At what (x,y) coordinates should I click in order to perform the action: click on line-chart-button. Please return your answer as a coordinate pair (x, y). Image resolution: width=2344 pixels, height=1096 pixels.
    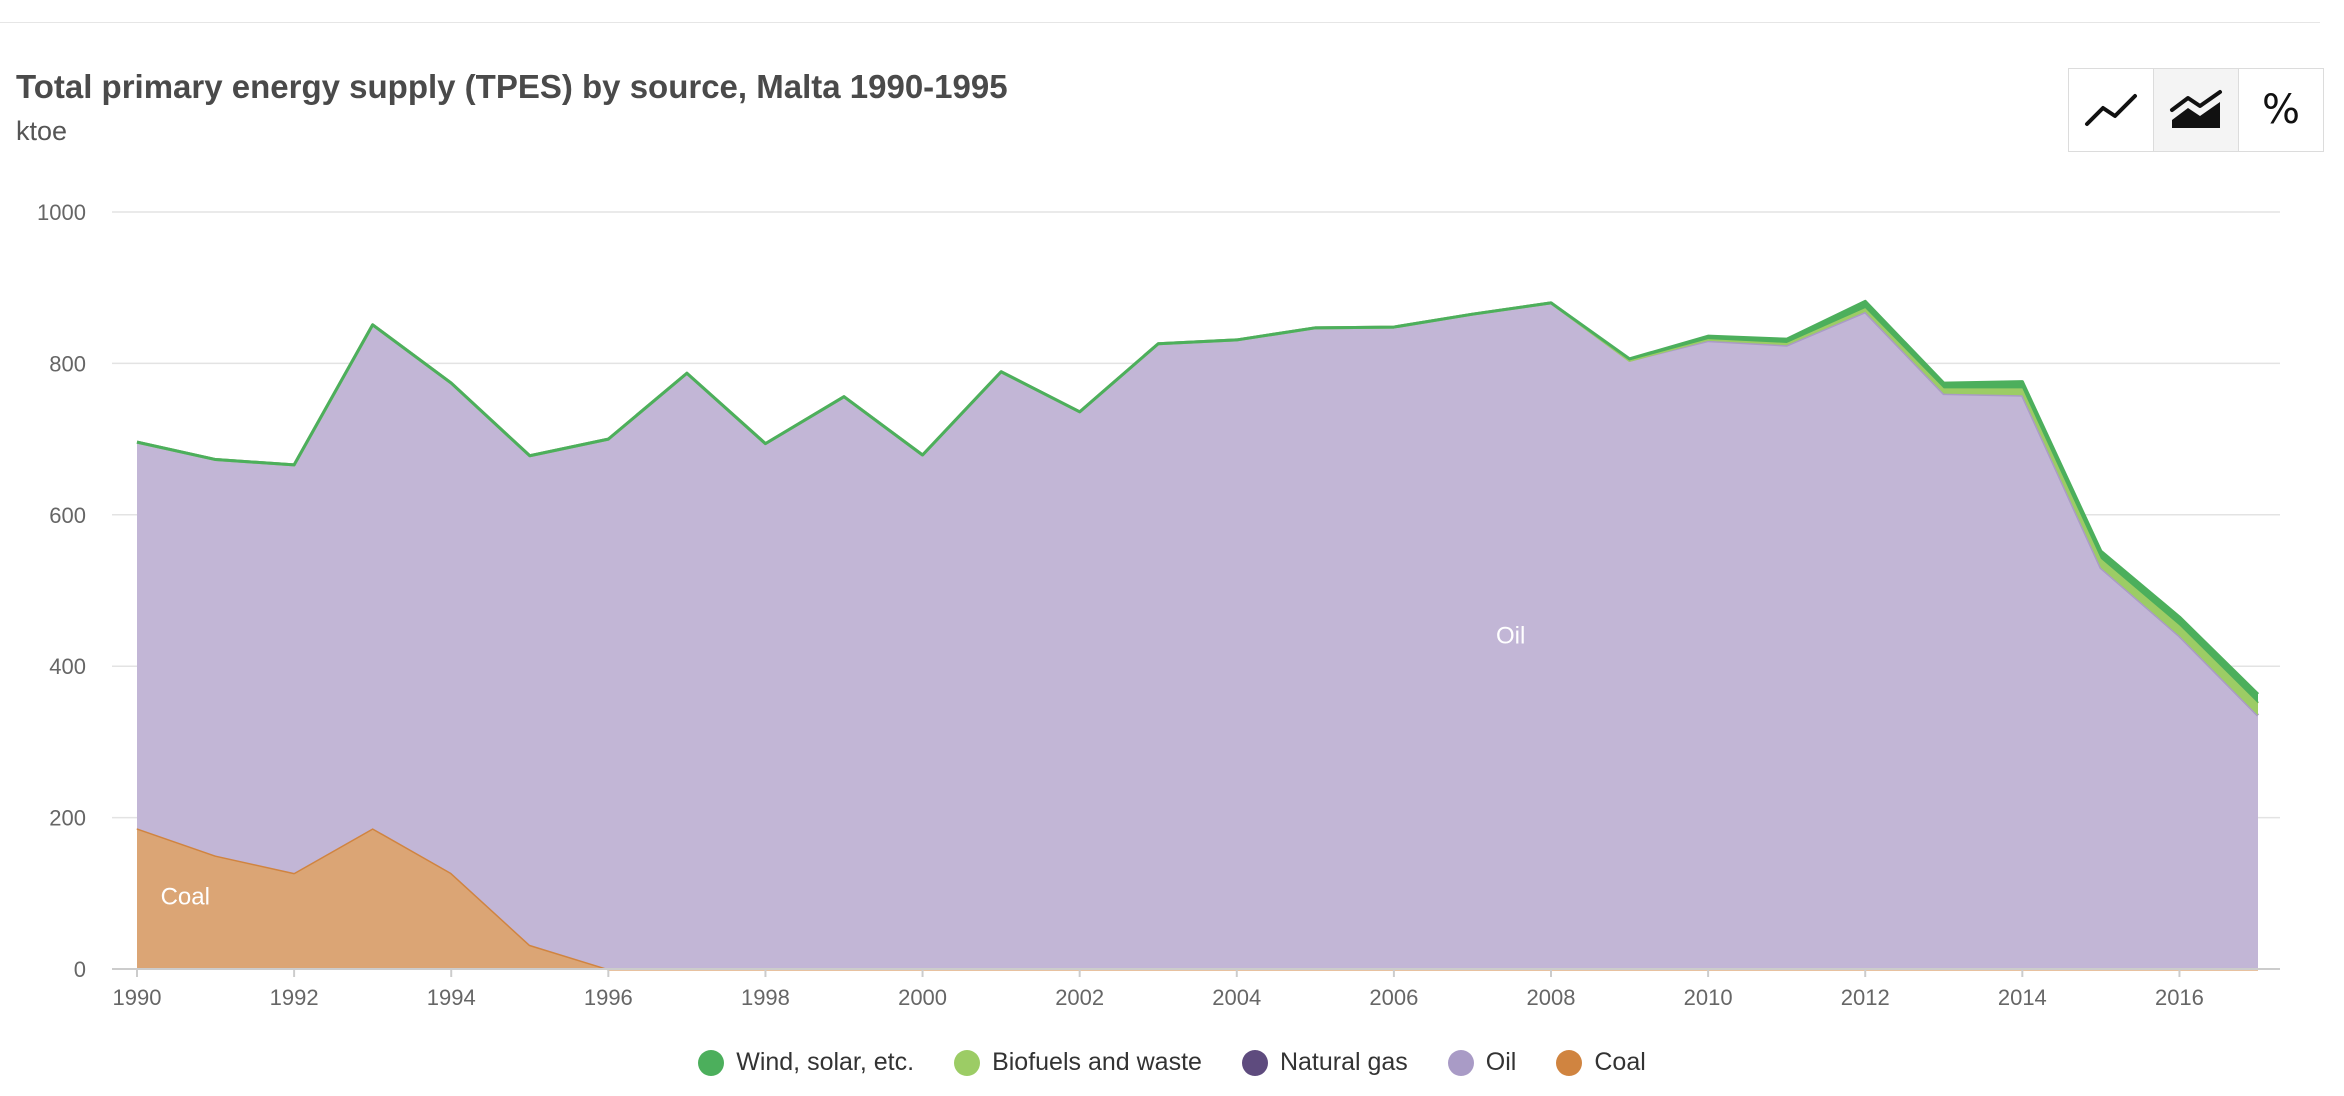
    Looking at the image, I should click on (2111, 110).